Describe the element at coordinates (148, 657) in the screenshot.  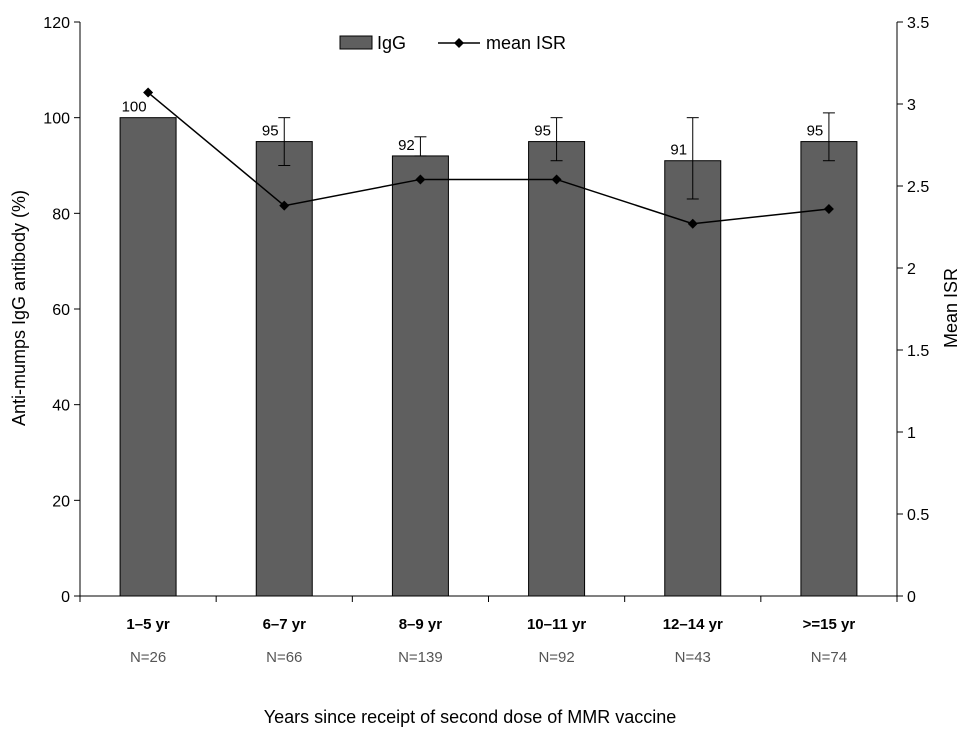
I see `sample-size-label: N=26` at that location.